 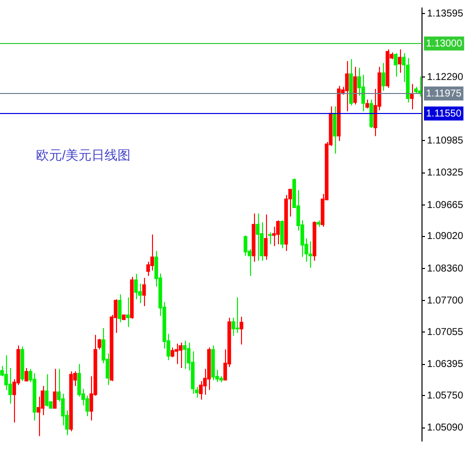 I want to click on y-tick-label: 1.13595, so click(x=445, y=14).